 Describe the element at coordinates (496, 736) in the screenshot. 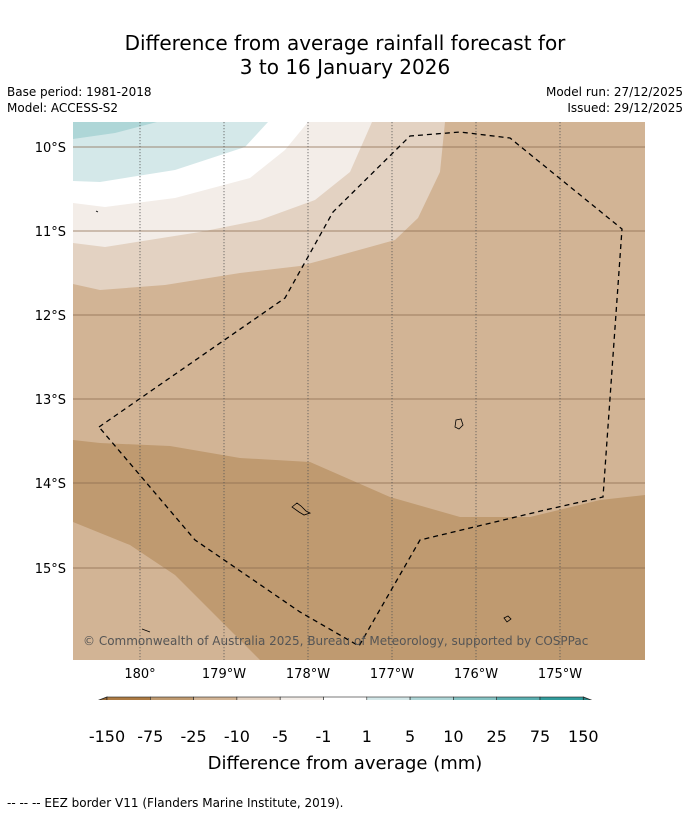

I see `colorbar-tick-label: 25` at that location.